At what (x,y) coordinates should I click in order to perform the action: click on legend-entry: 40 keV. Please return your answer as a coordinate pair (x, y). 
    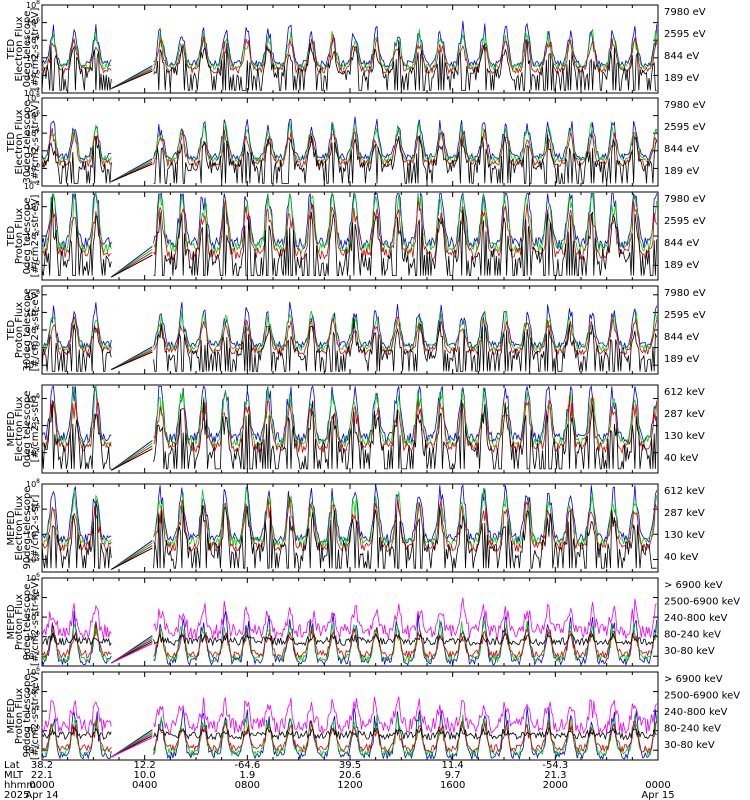
    Looking at the image, I should click on (681, 458).